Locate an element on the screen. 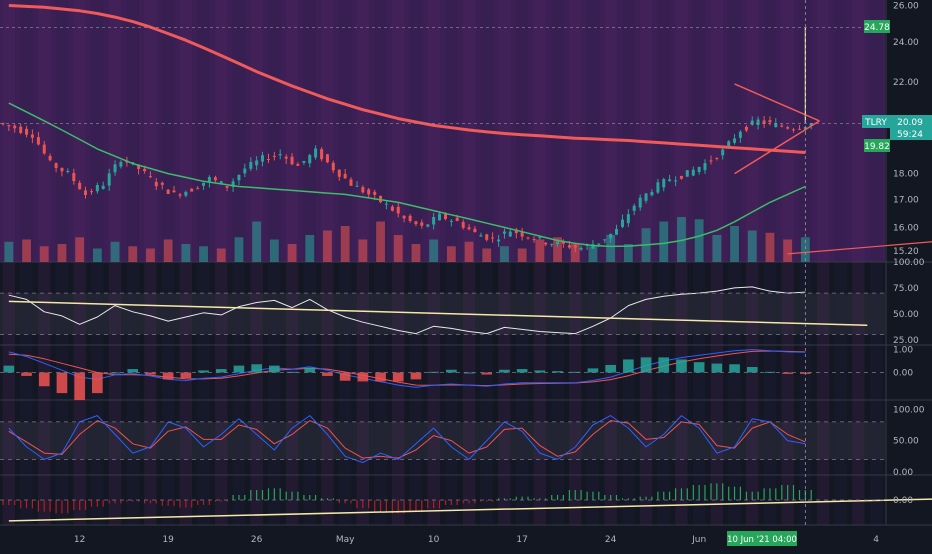  rsi-tick-label: 75.00 is located at coordinates (906, 289).